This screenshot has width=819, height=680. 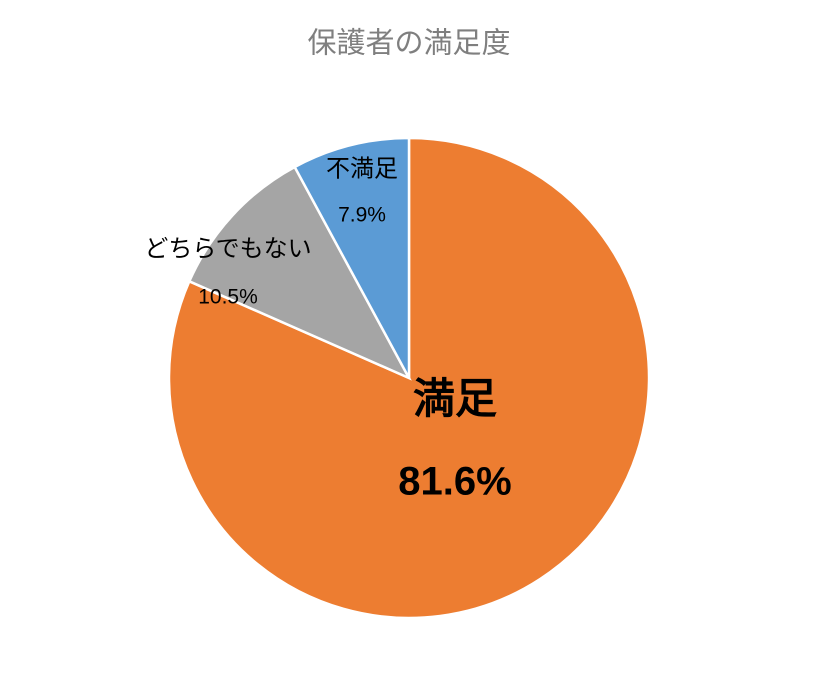 What do you see at coordinates (362, 168) in the screenshot?
I see `category-label: 不満足` at bounding box center [362, 168].